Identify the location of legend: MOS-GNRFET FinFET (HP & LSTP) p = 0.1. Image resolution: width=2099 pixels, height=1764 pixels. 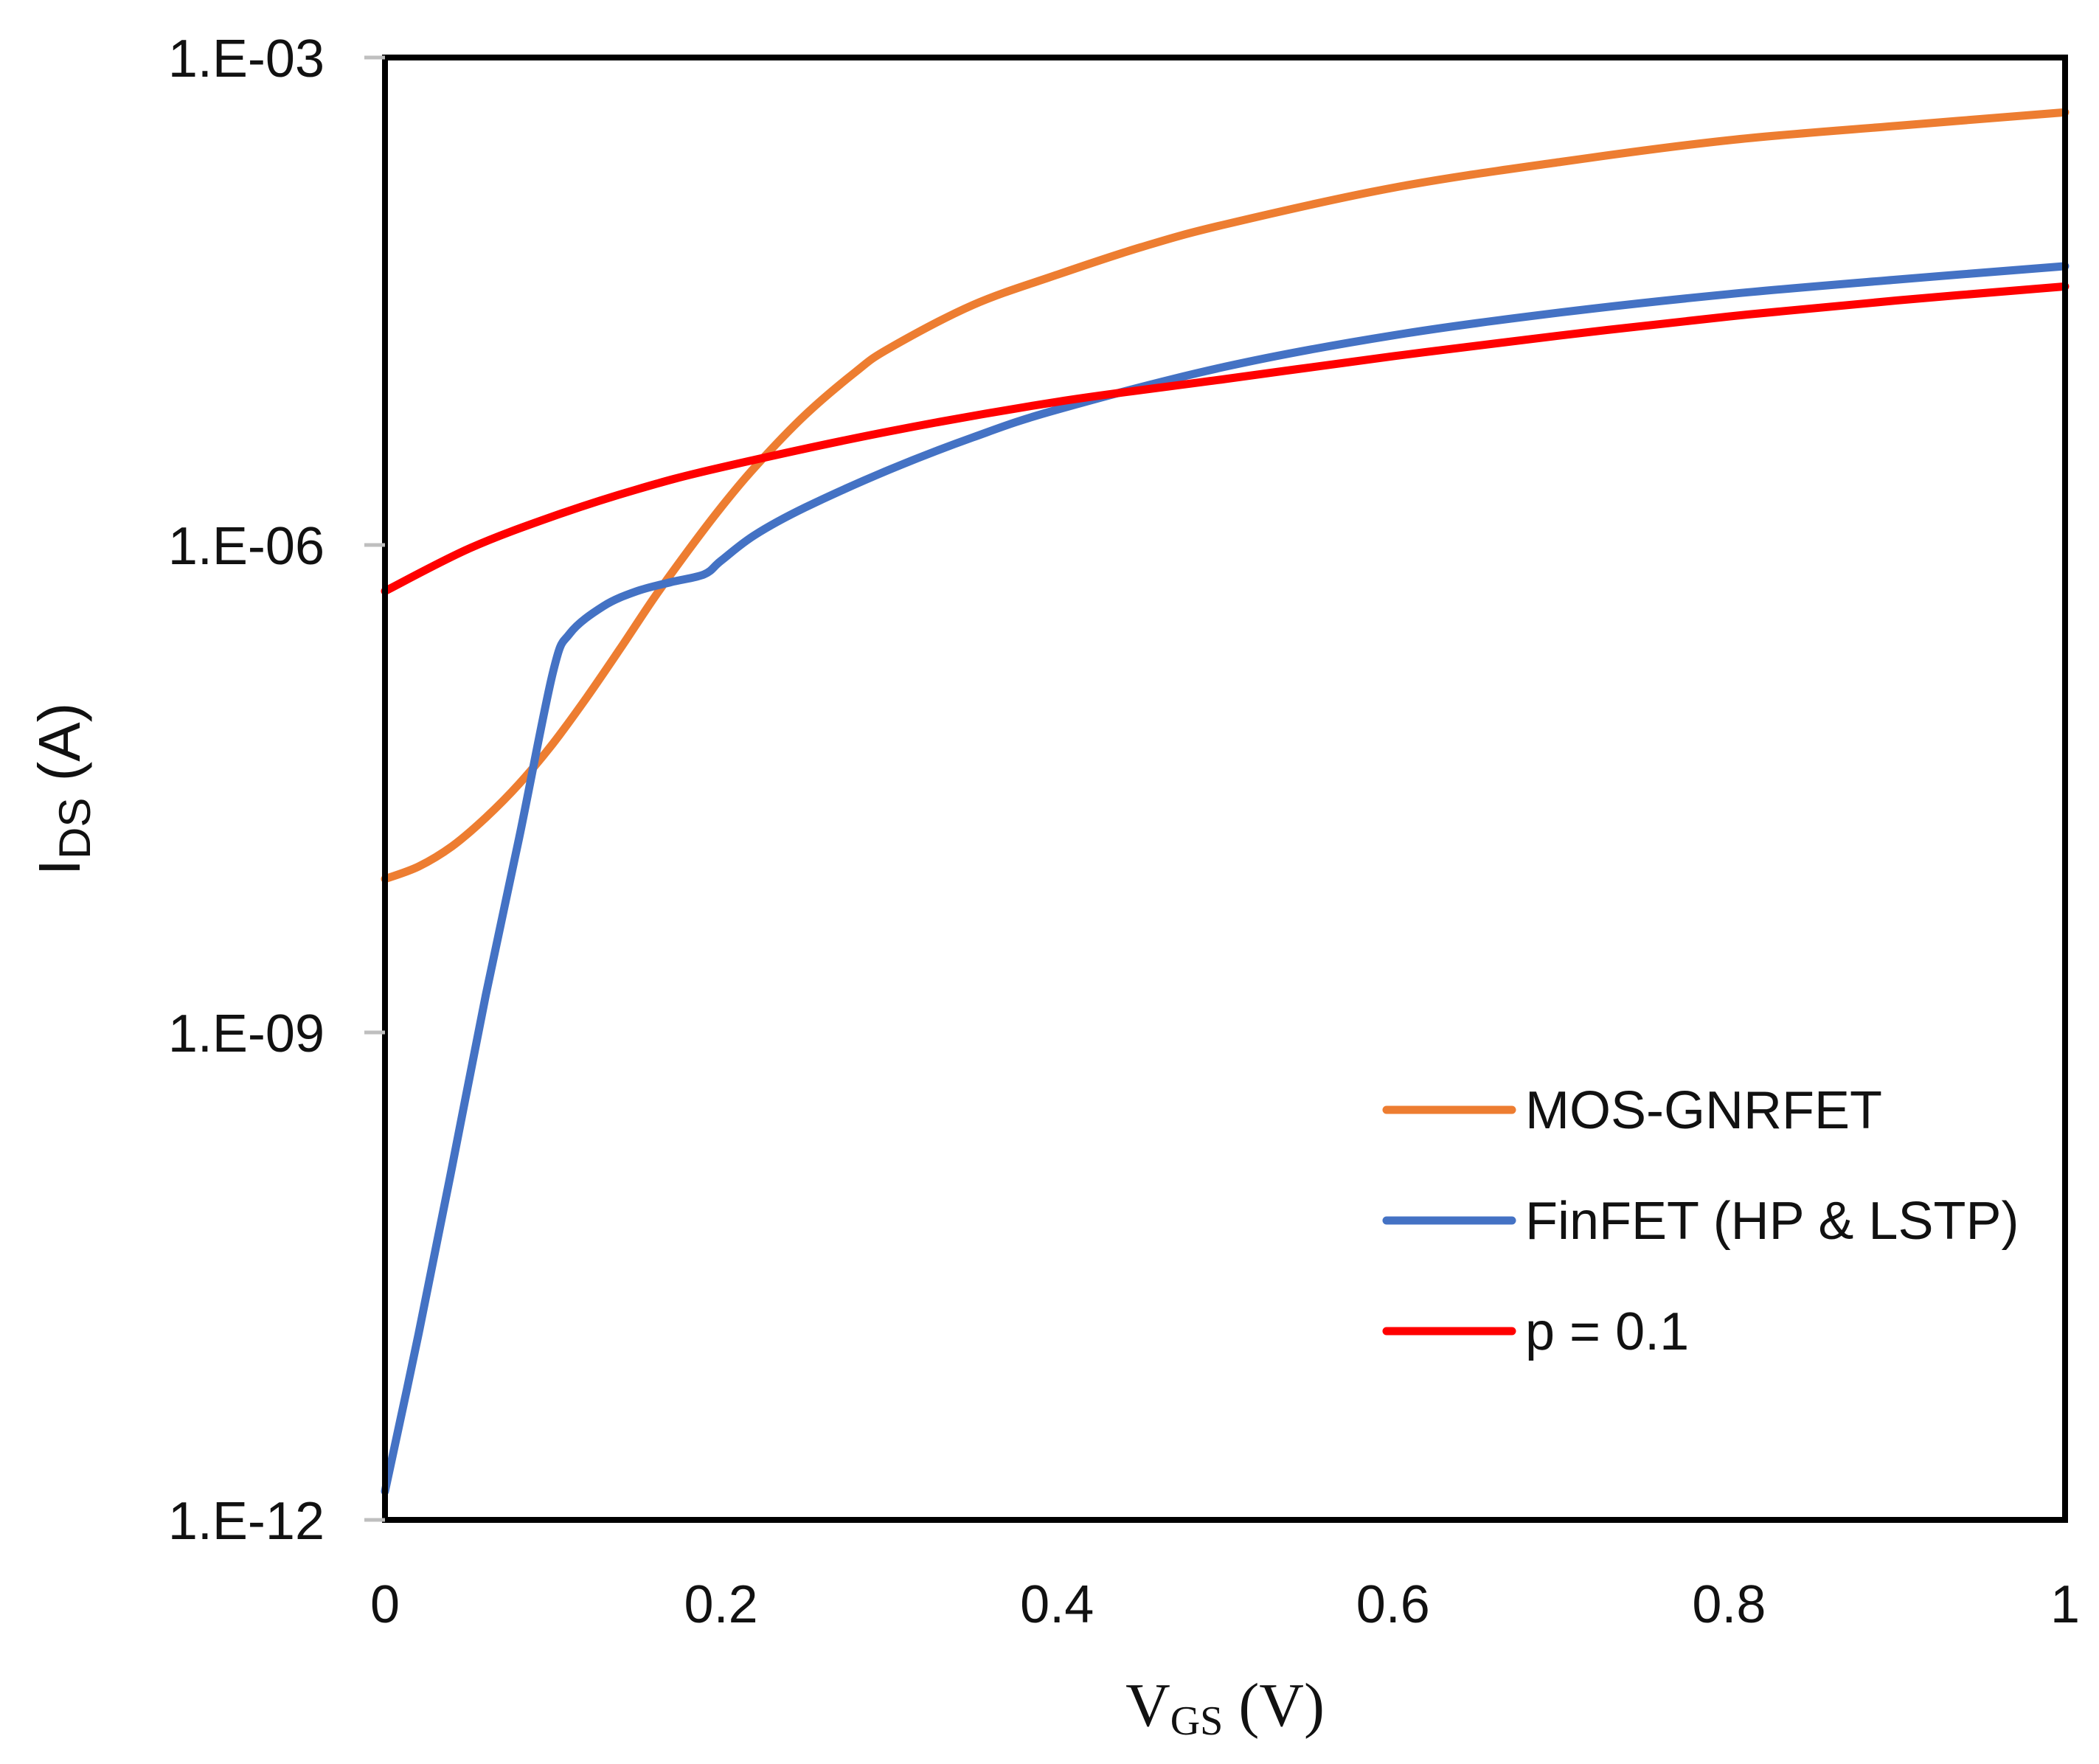
(1700, 1221).